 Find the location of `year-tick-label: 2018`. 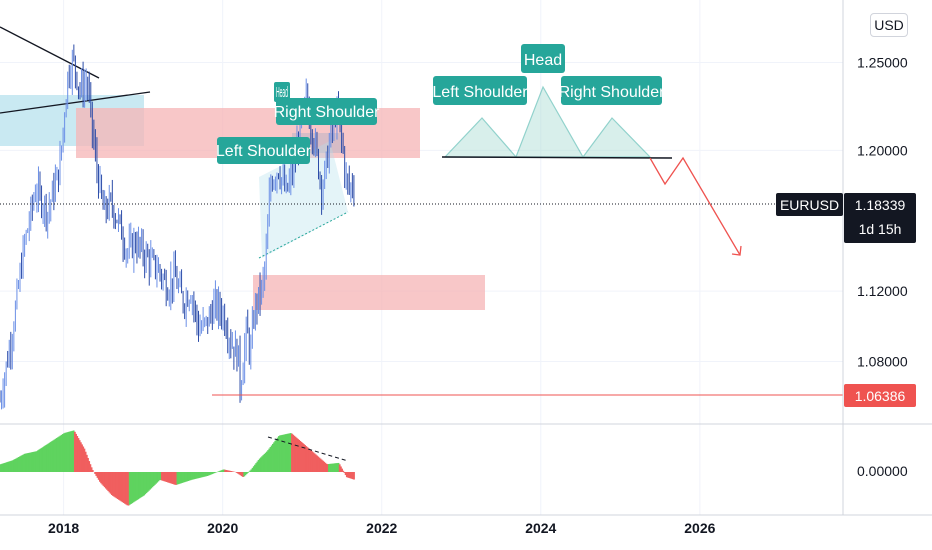

year-tick-label: 2018 is located at coordinates (63, 528).